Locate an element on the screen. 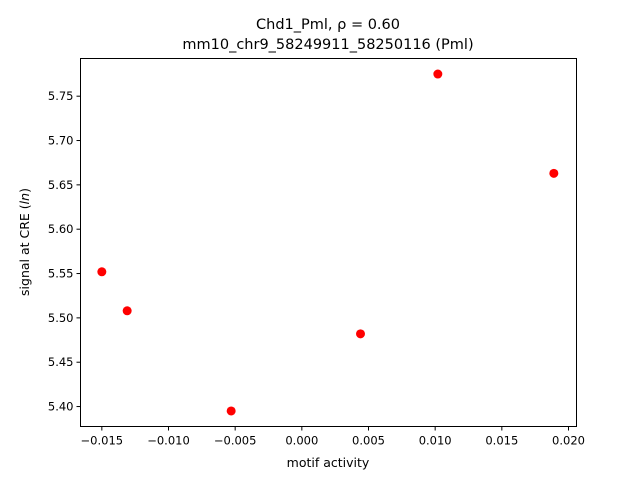 This screenshot has height=480, width=640. x-tick-label: −0.005 is located at coordinates (235, 441).